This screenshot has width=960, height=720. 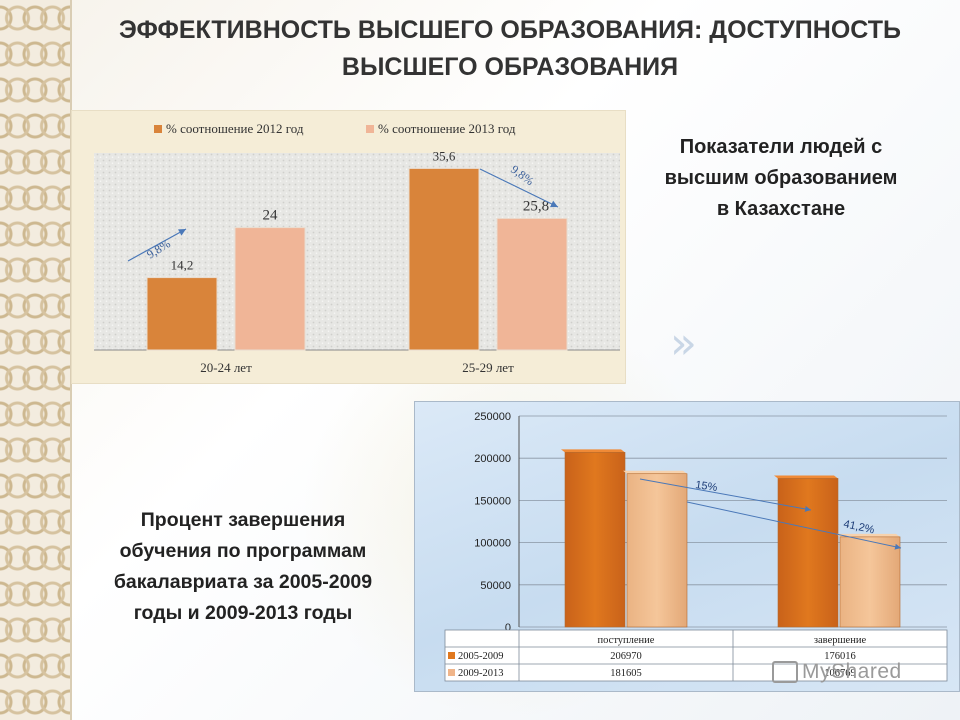 I want to click on data-label: 14,2, so click(x=182, y=265).